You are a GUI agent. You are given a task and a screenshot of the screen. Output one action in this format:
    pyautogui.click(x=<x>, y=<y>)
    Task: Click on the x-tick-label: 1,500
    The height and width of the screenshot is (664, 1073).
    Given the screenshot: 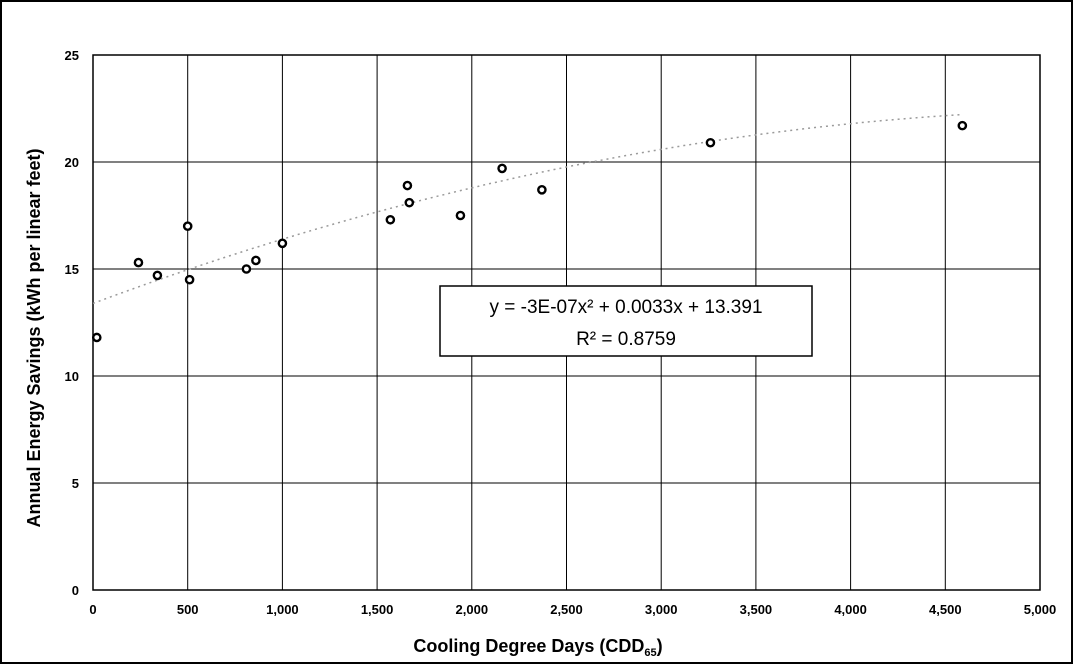 What is the action you would take?
    pyautogui.click(x=377, y=609)
    